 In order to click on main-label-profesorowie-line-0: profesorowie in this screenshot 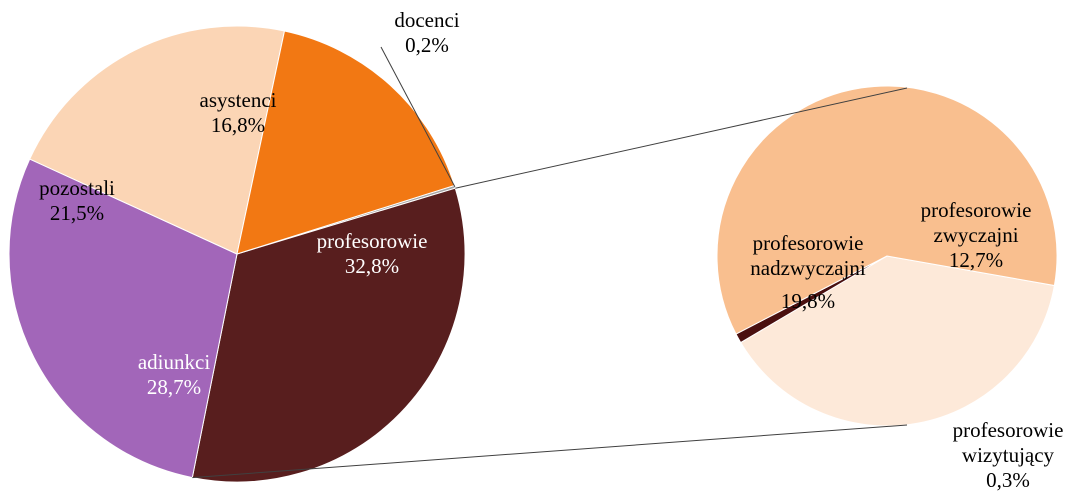, I will do `click(372, 241)`.